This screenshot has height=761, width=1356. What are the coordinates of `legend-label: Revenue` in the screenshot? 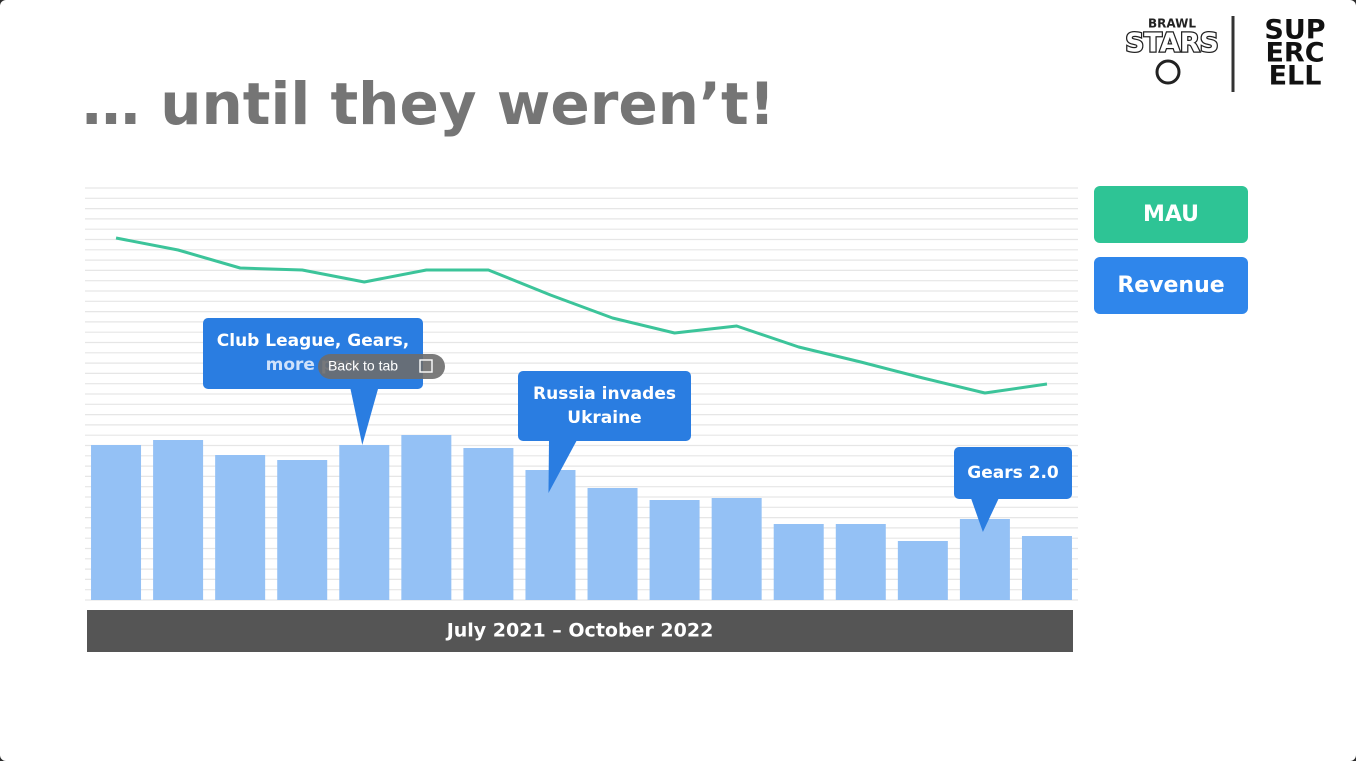 It's located at (1170, 285).